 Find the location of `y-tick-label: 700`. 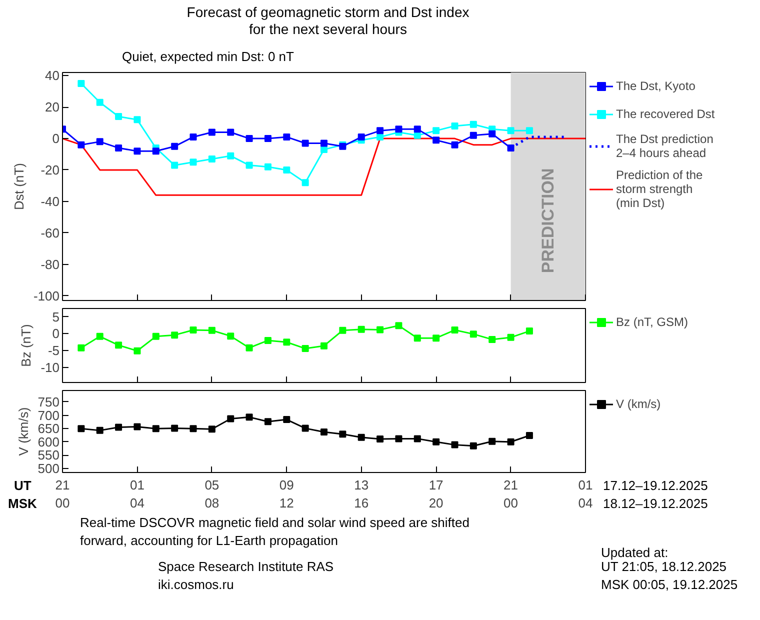

y-tick-label: 700 is located at coordinates (49, 415).